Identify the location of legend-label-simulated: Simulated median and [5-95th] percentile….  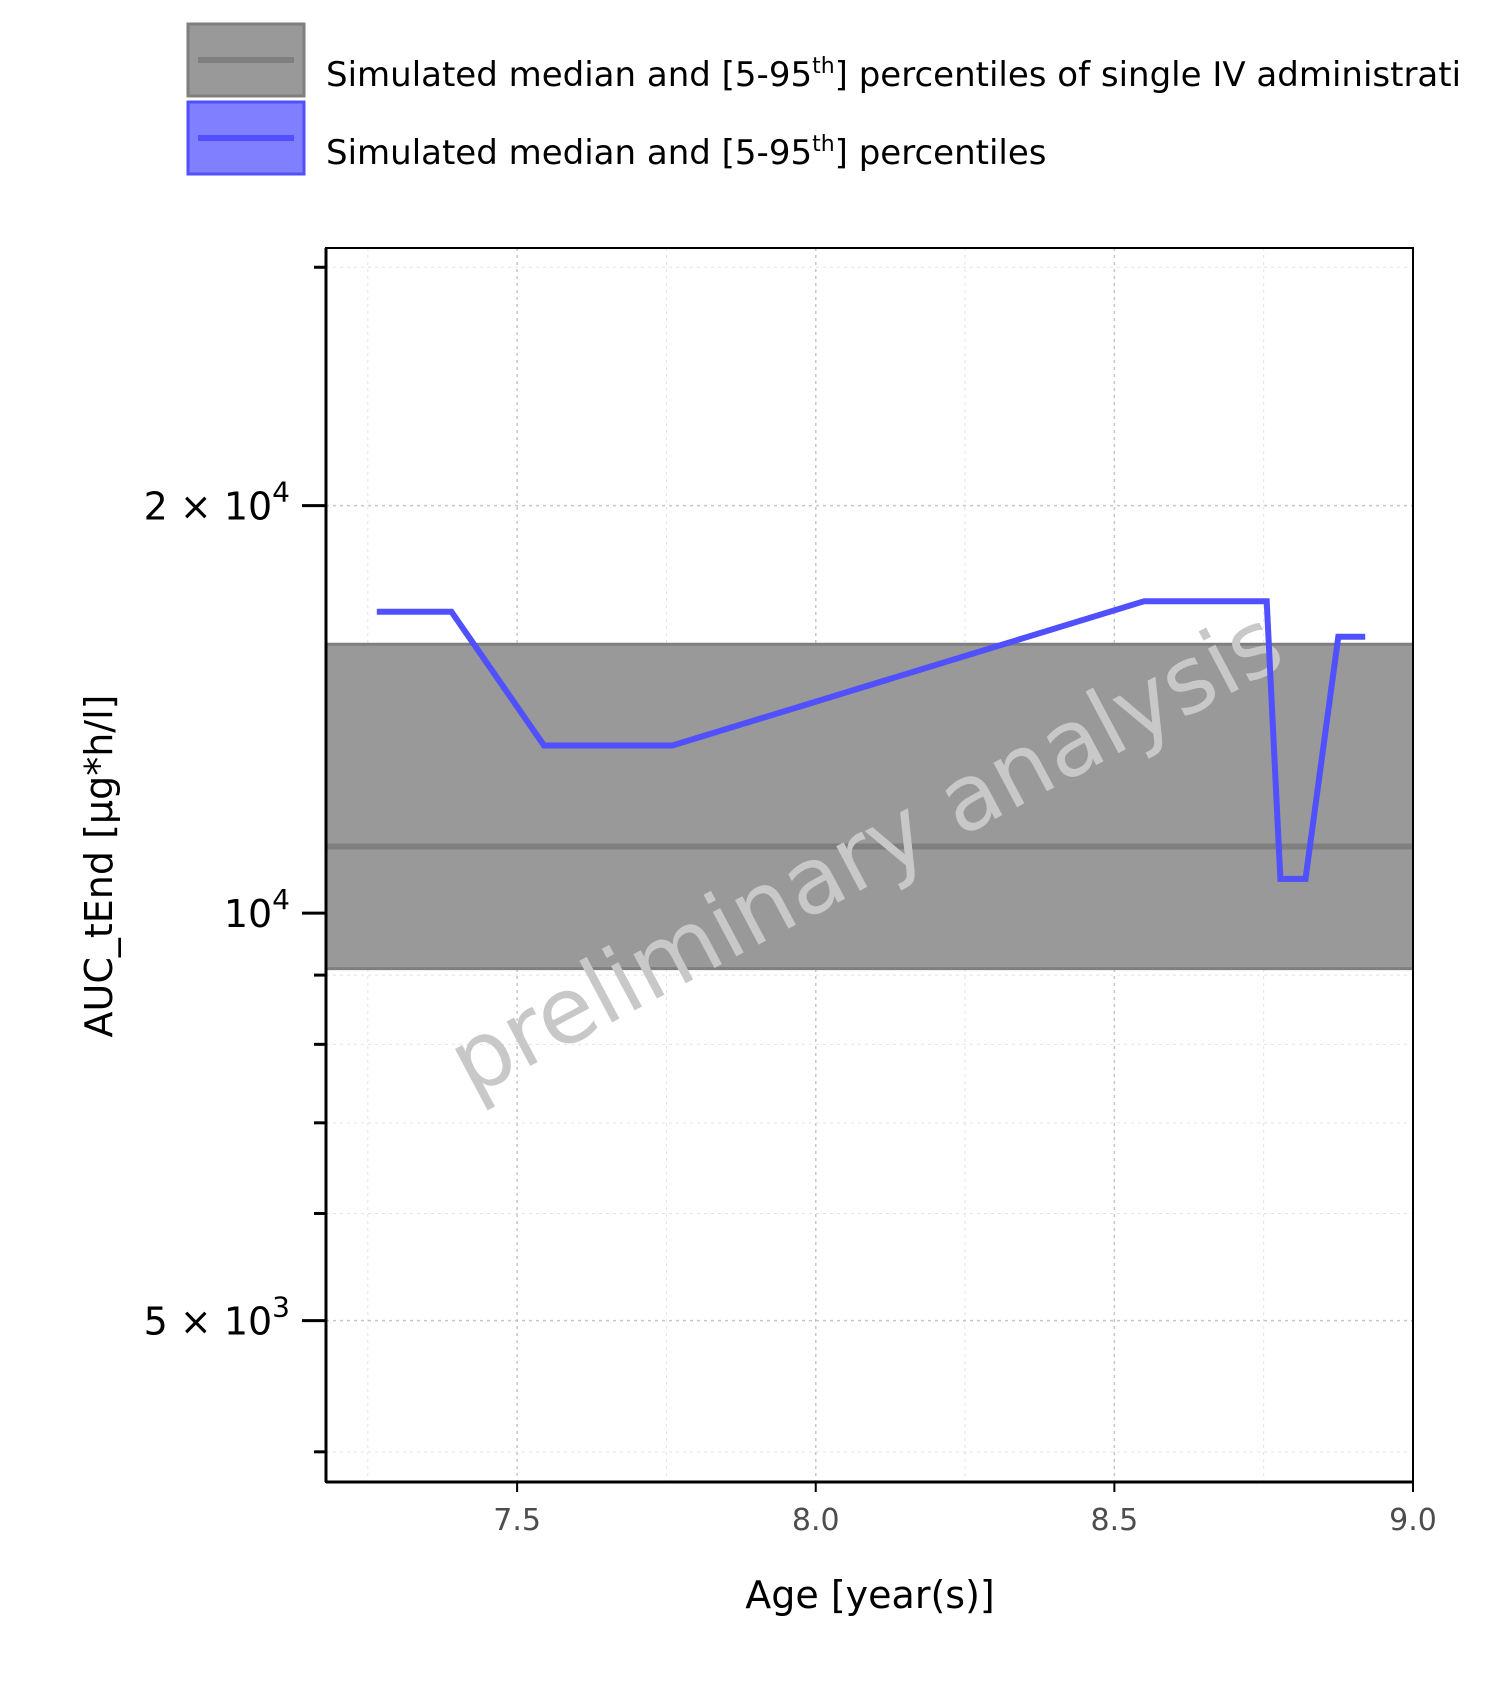
(686, 152).